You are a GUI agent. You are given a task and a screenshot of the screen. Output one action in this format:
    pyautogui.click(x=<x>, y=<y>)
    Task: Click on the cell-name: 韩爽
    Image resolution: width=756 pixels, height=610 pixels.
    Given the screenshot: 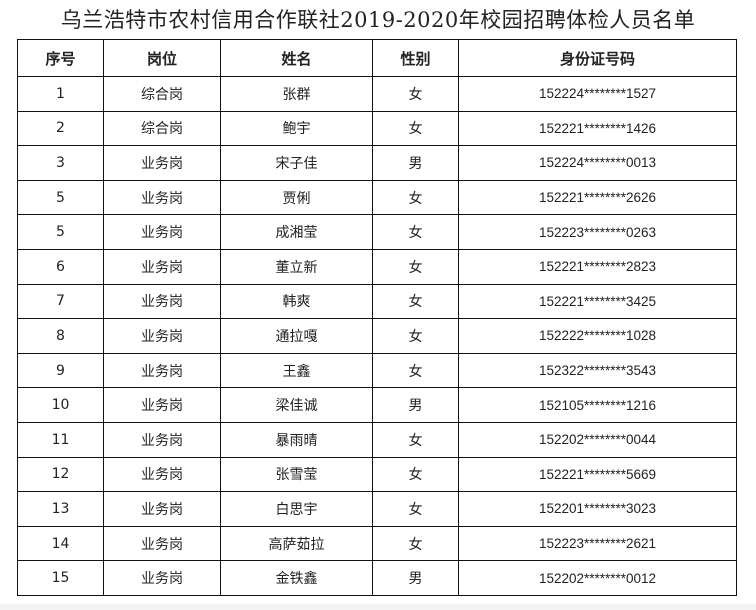 What is the action you would take?
    pyautogui.click(x=296, y=301)
    